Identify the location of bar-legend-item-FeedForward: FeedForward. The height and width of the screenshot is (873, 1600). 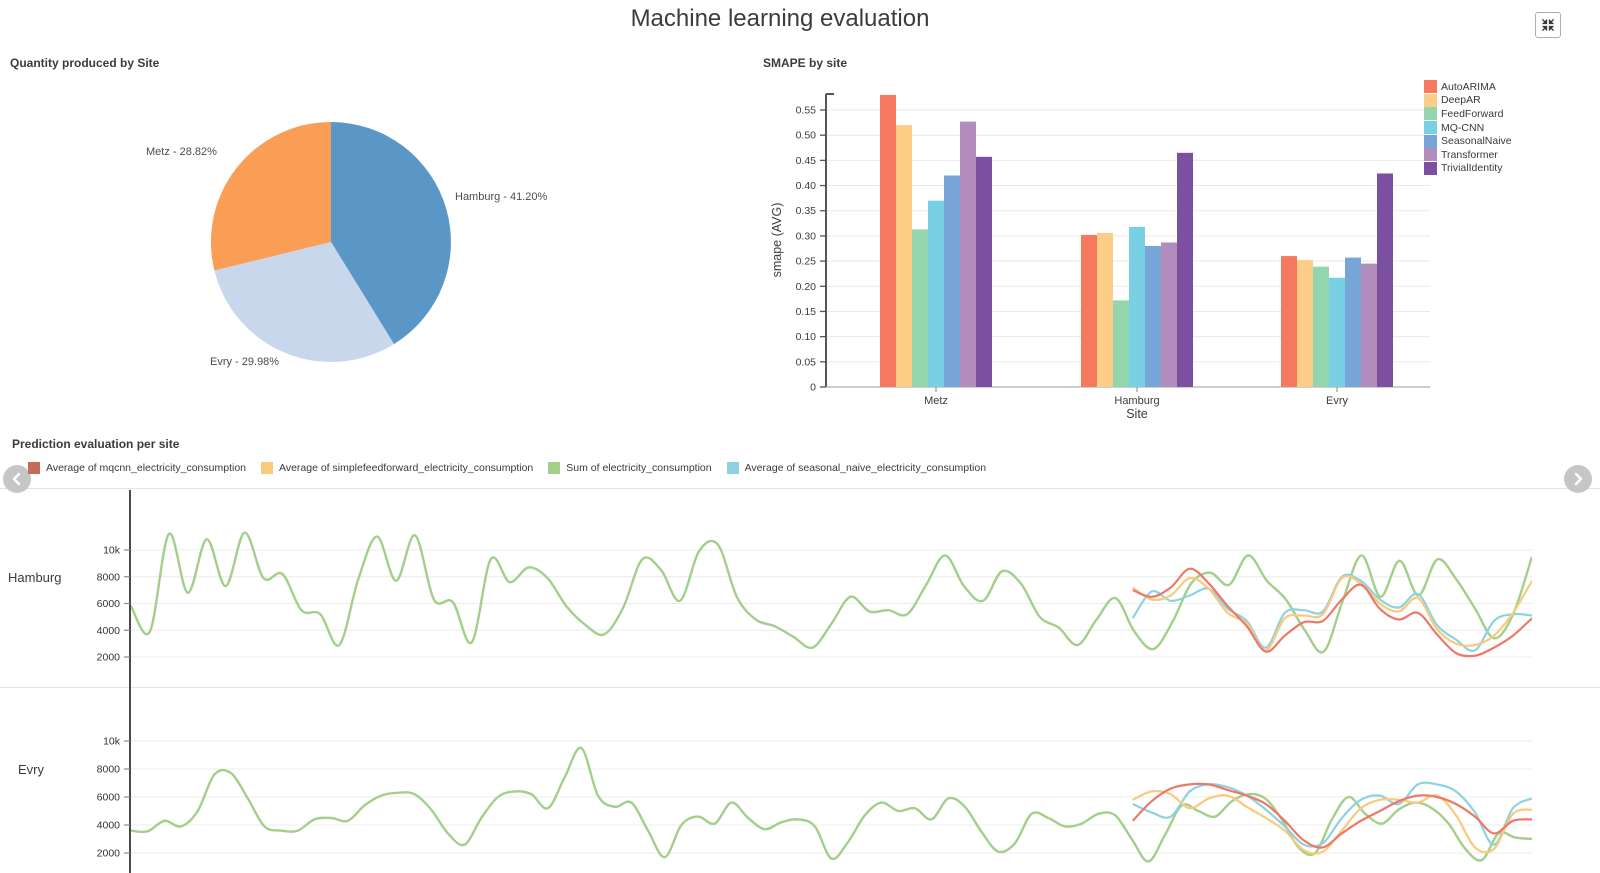
(1468, 114).